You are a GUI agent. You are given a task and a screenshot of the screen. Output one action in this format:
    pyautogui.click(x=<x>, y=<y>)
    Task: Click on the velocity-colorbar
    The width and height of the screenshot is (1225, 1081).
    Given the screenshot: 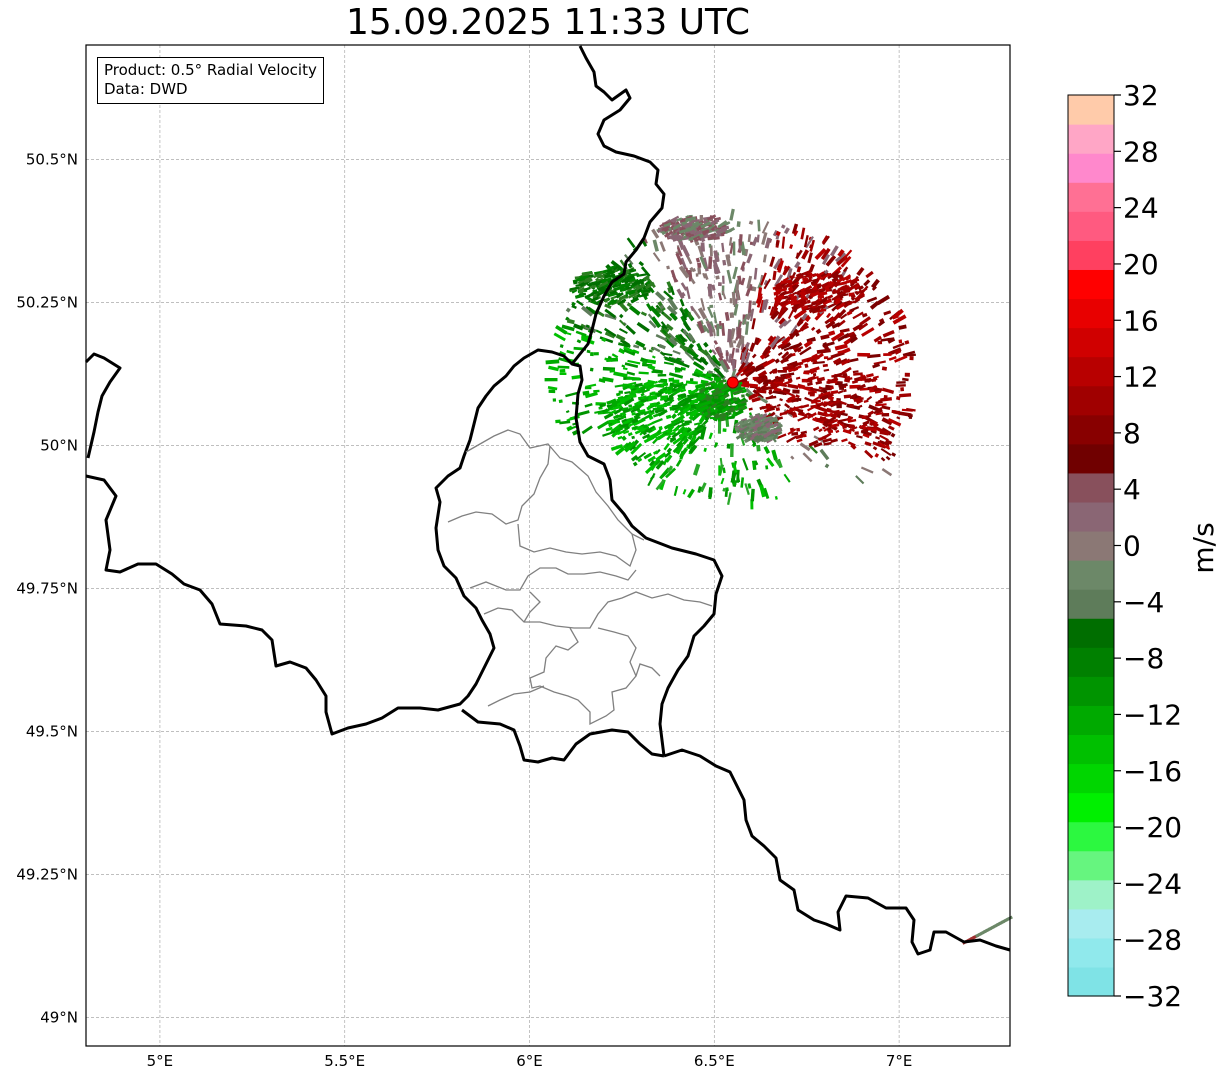 What is the action you would take?
    pyautogui.click(x=1091, y=545)
    